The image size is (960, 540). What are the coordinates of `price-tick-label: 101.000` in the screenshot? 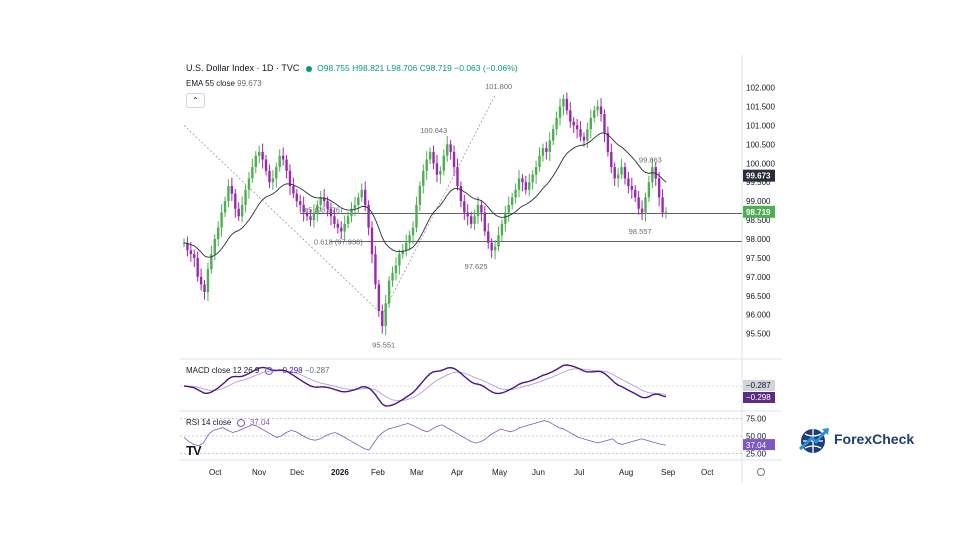 It's located at (760, 125).